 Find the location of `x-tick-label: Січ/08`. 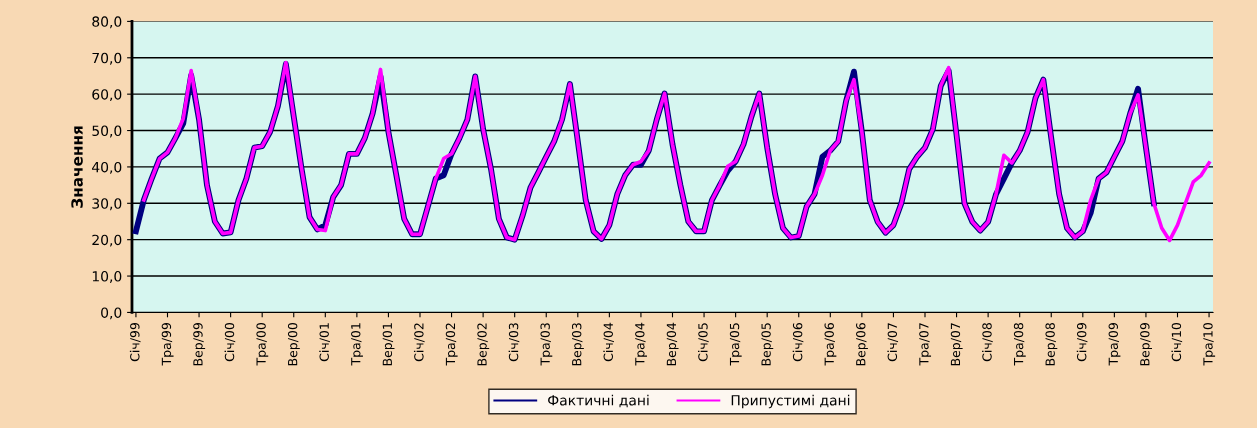

x-tick-label: Січ/08 is located at coordinates (987, 342).